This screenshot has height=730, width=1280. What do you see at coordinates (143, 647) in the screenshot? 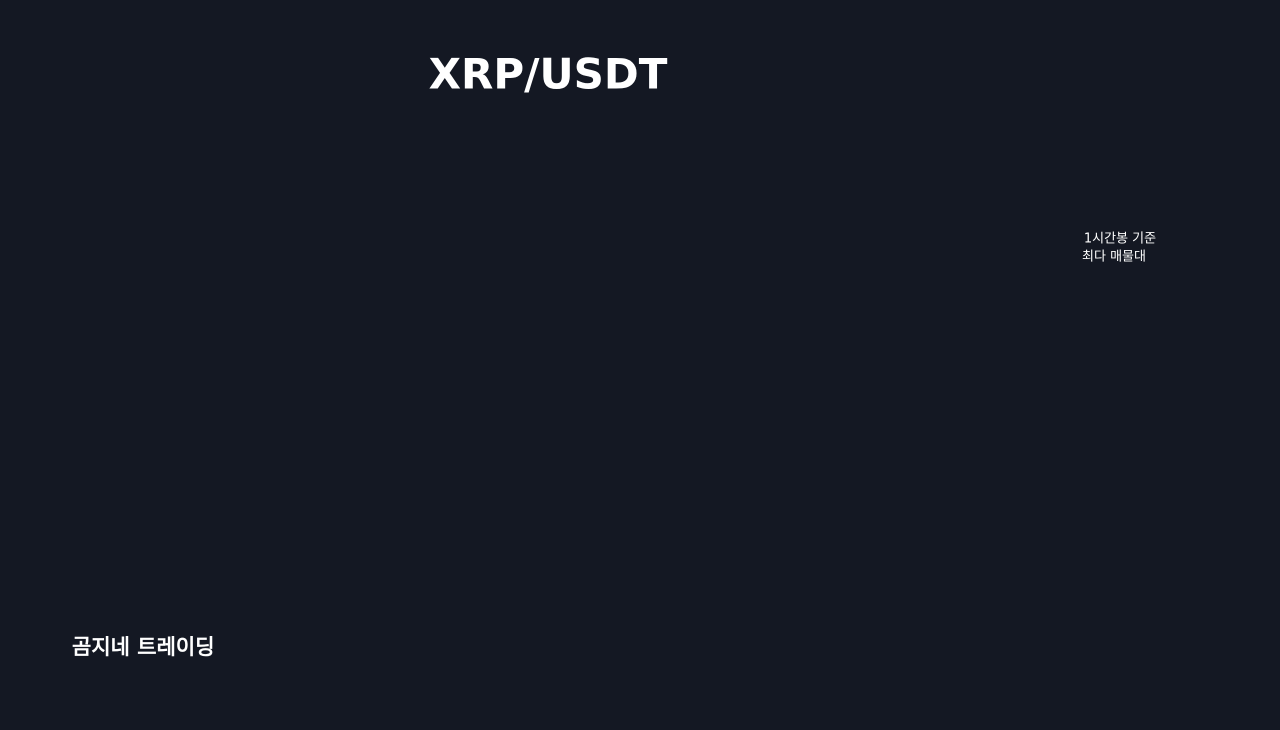
I see `watermark: 곰지네 트레이딩` at bounding box center [143, 647].